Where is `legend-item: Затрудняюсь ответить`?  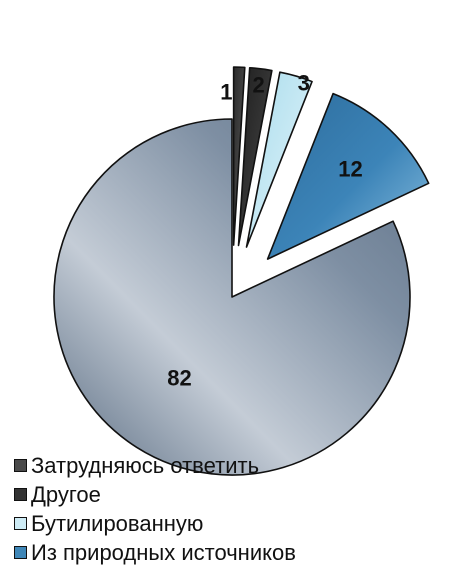 legend-item: Затрудняюсь ответить is located at coordinates (155, 465).